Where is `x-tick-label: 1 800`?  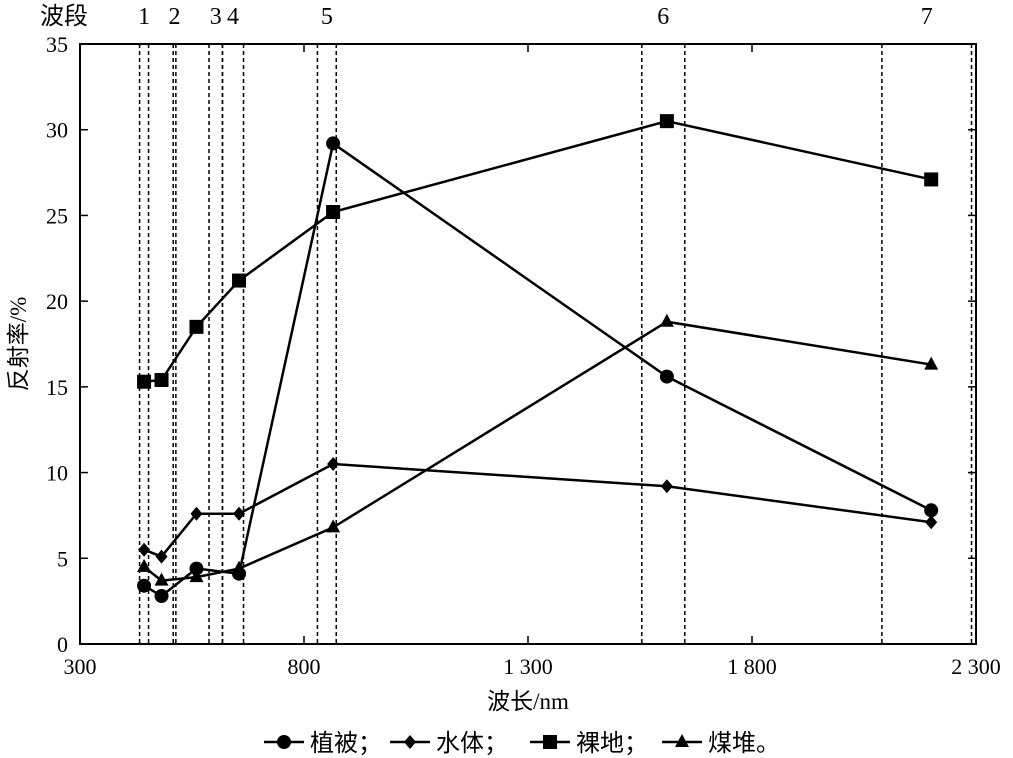
x-tick-label: 1 800 is located at coordinates (752, 666).